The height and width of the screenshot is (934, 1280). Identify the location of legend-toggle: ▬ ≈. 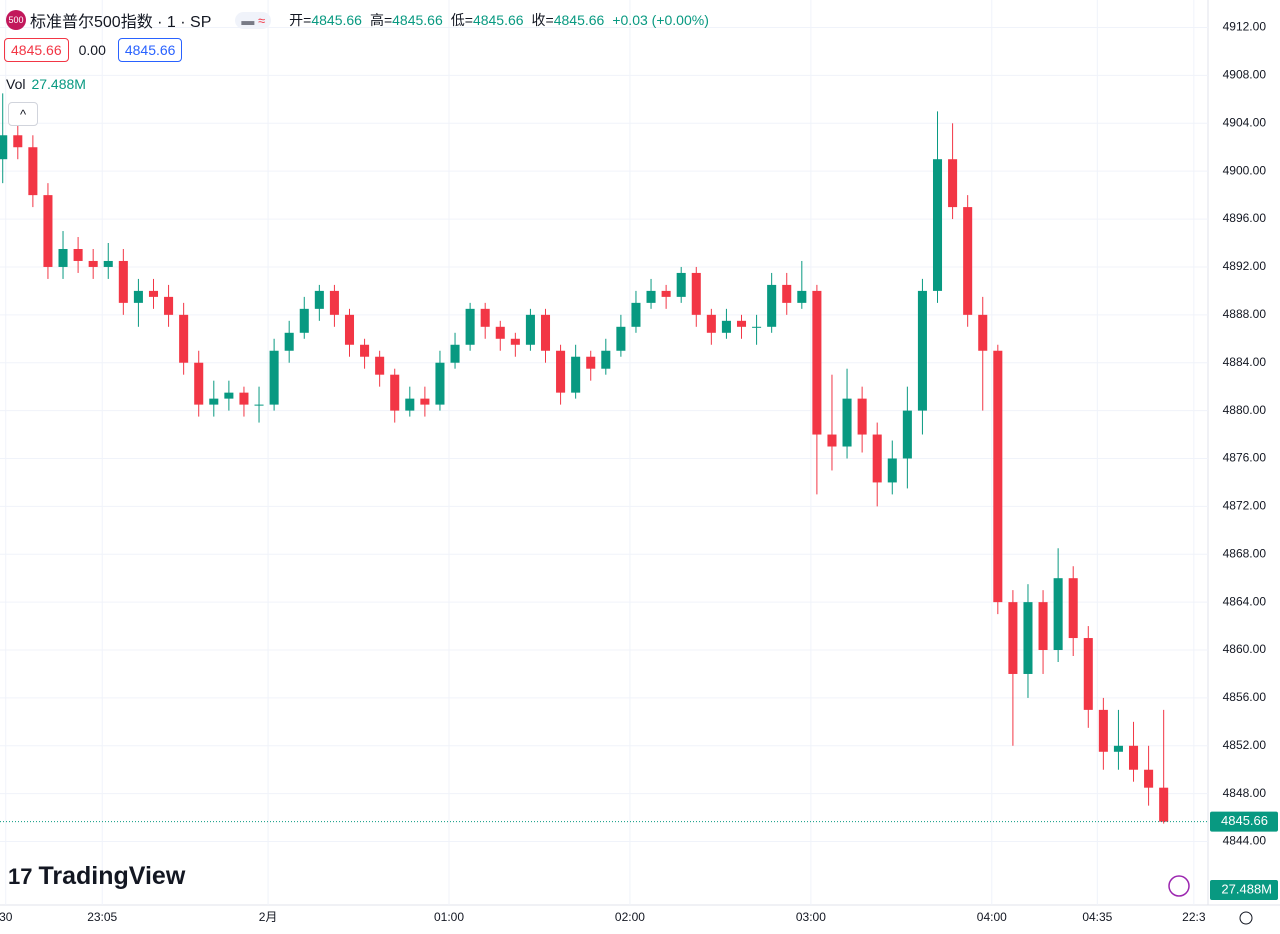
(253, 20).